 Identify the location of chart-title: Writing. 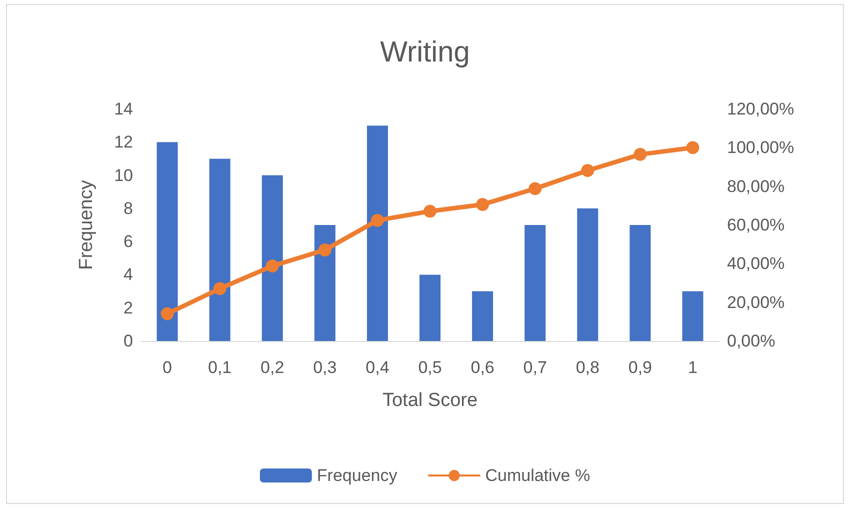
(425, 52).